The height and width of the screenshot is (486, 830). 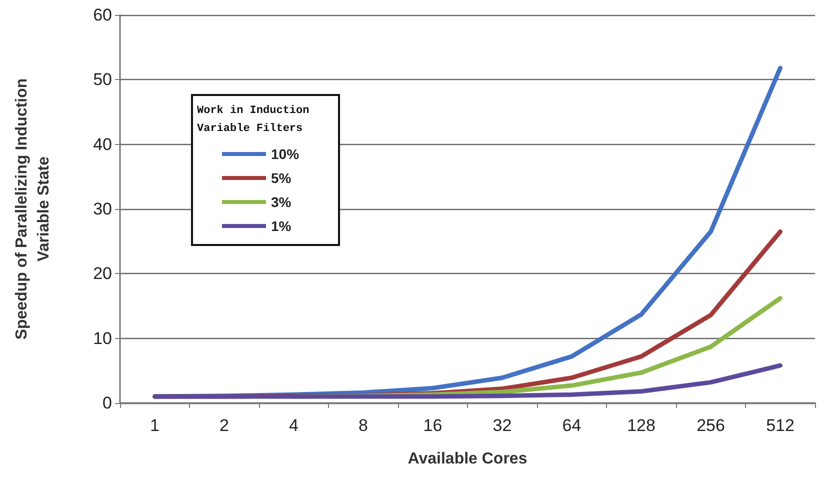 What do you see at coordinates (102, 15) in the screenshot?
I see `y-tick-label: 60` at bounding box center [102, 15].